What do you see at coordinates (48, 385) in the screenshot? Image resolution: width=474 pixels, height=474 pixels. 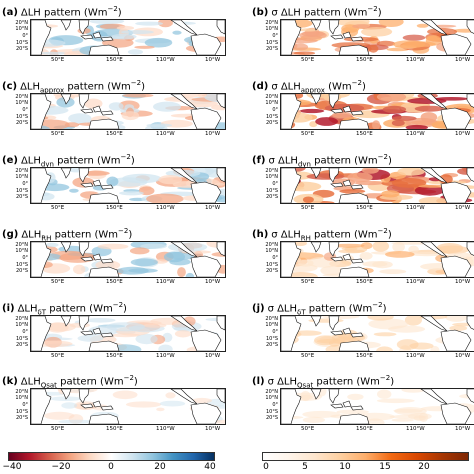 I see `panel-title-sub: Qsat` at bounding box center [48, 385].